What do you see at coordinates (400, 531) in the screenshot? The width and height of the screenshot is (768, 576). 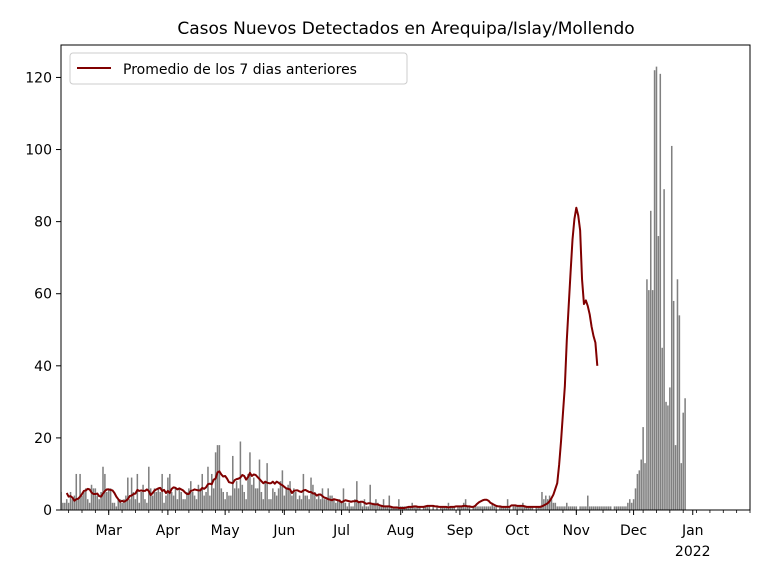 I see `x-tick-label: Aug` at bounding box center [400, 531].